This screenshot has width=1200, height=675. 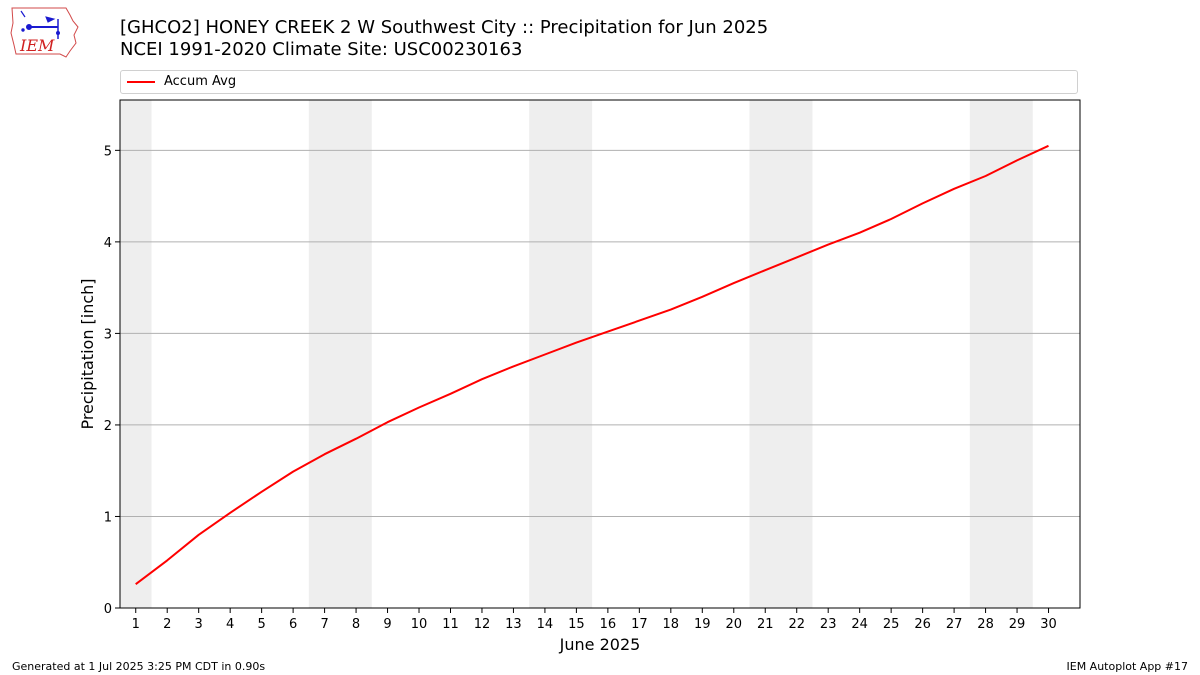 I want to click on x-tick-label-12: 12, so click(x=482, y=624).